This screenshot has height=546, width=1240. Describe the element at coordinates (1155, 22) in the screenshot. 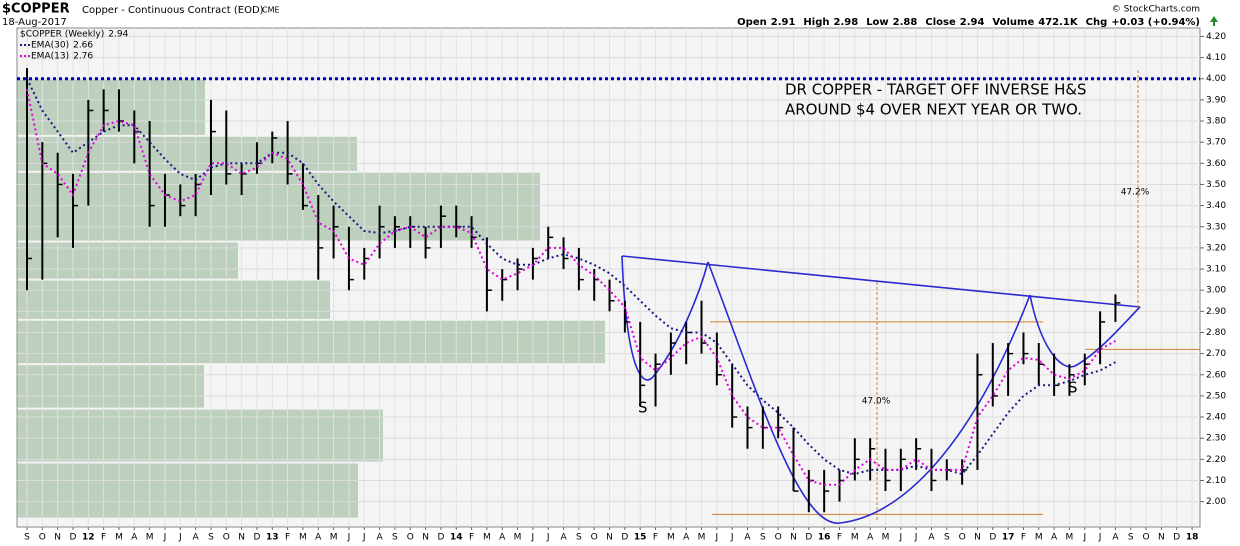

I see `quote-value: +0.03 (+0.94%)` at that location.